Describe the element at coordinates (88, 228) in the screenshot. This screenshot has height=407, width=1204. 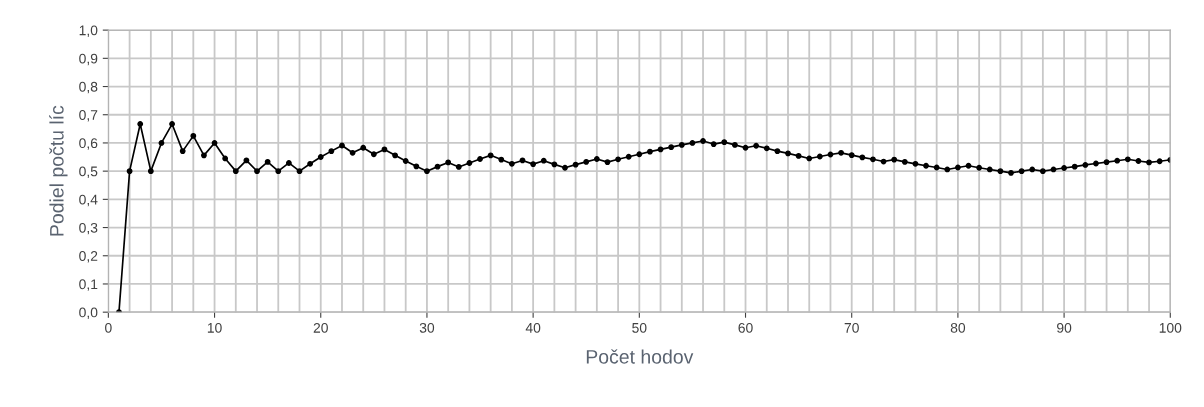
I see `y-tick-label: 0,3` at that location.